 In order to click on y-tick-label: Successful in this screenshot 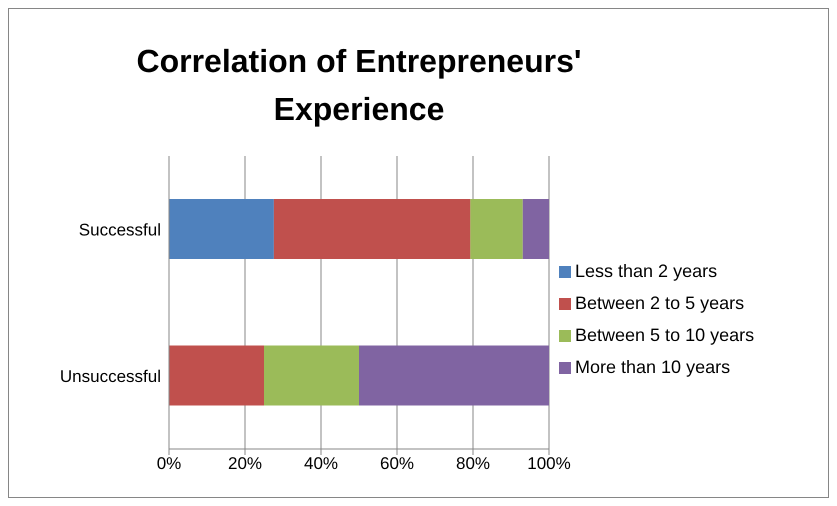, I will do `click(119, 230)`.